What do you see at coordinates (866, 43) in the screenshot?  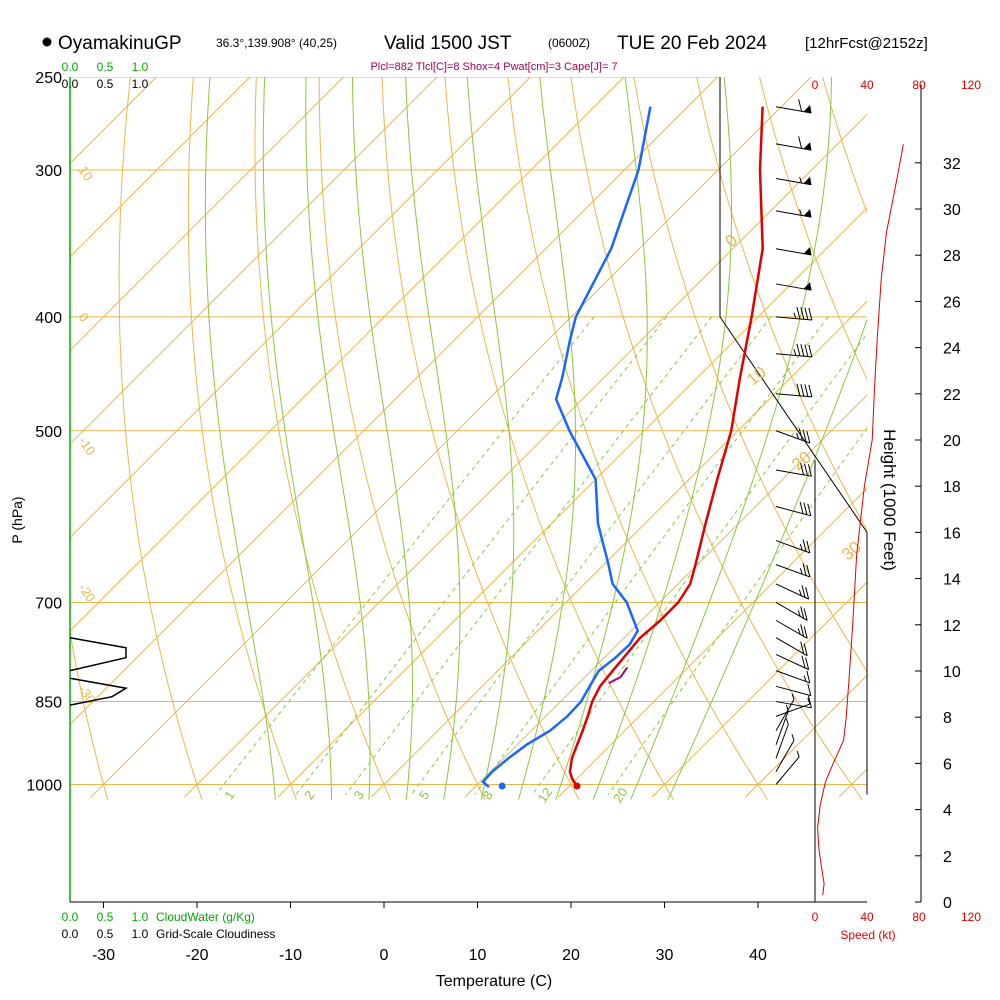 I see `forecast-label: [12hrFcst@2152z]` at bounding box center [866, 43].